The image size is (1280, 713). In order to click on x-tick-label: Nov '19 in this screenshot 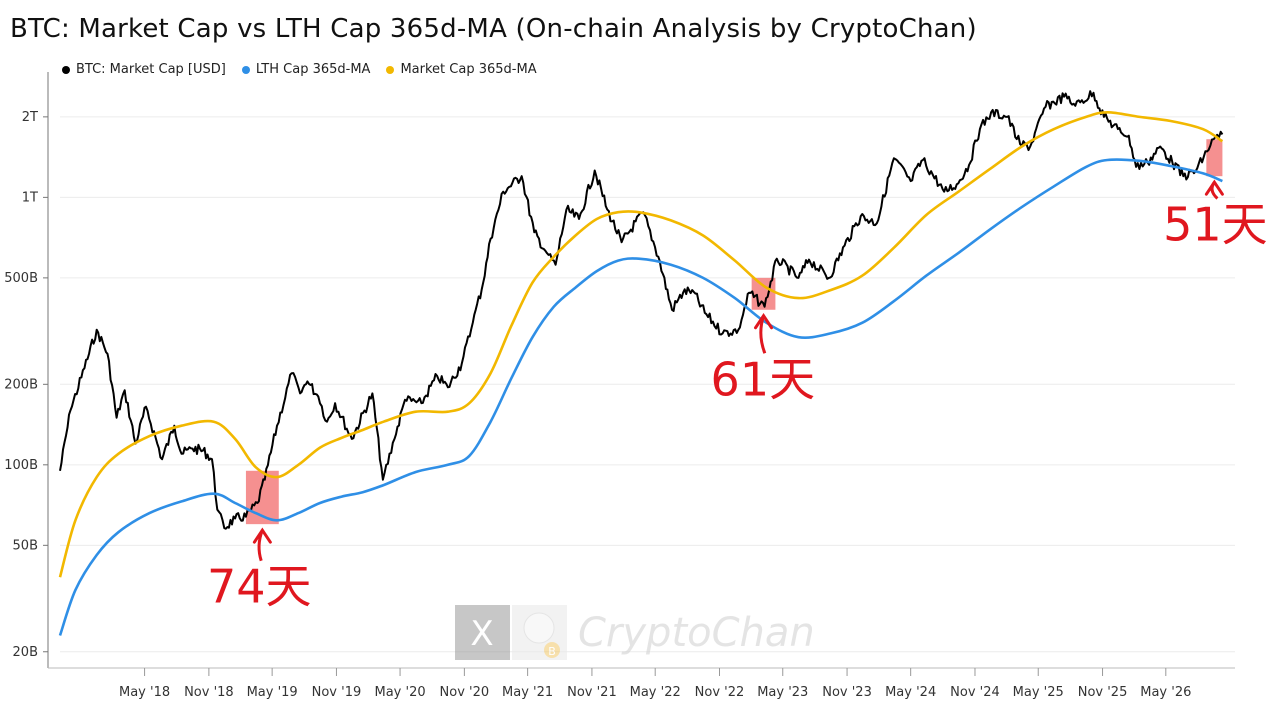, I will do `click(337, 692)`.